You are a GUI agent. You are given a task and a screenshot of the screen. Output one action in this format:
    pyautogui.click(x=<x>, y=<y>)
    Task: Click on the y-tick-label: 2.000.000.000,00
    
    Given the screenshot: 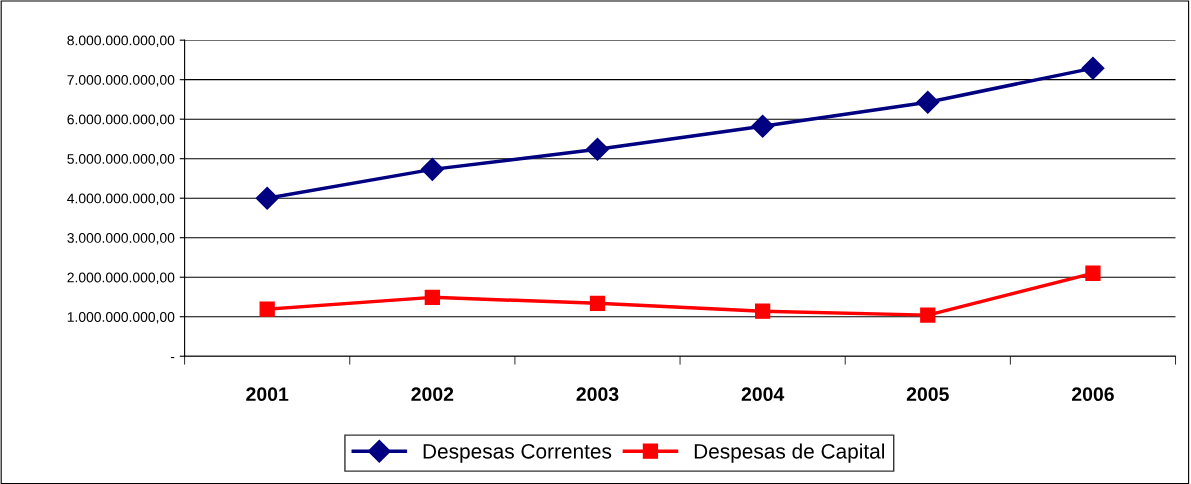 What is the action you would take?
    pyautogui.click(x=121, y=278)
    